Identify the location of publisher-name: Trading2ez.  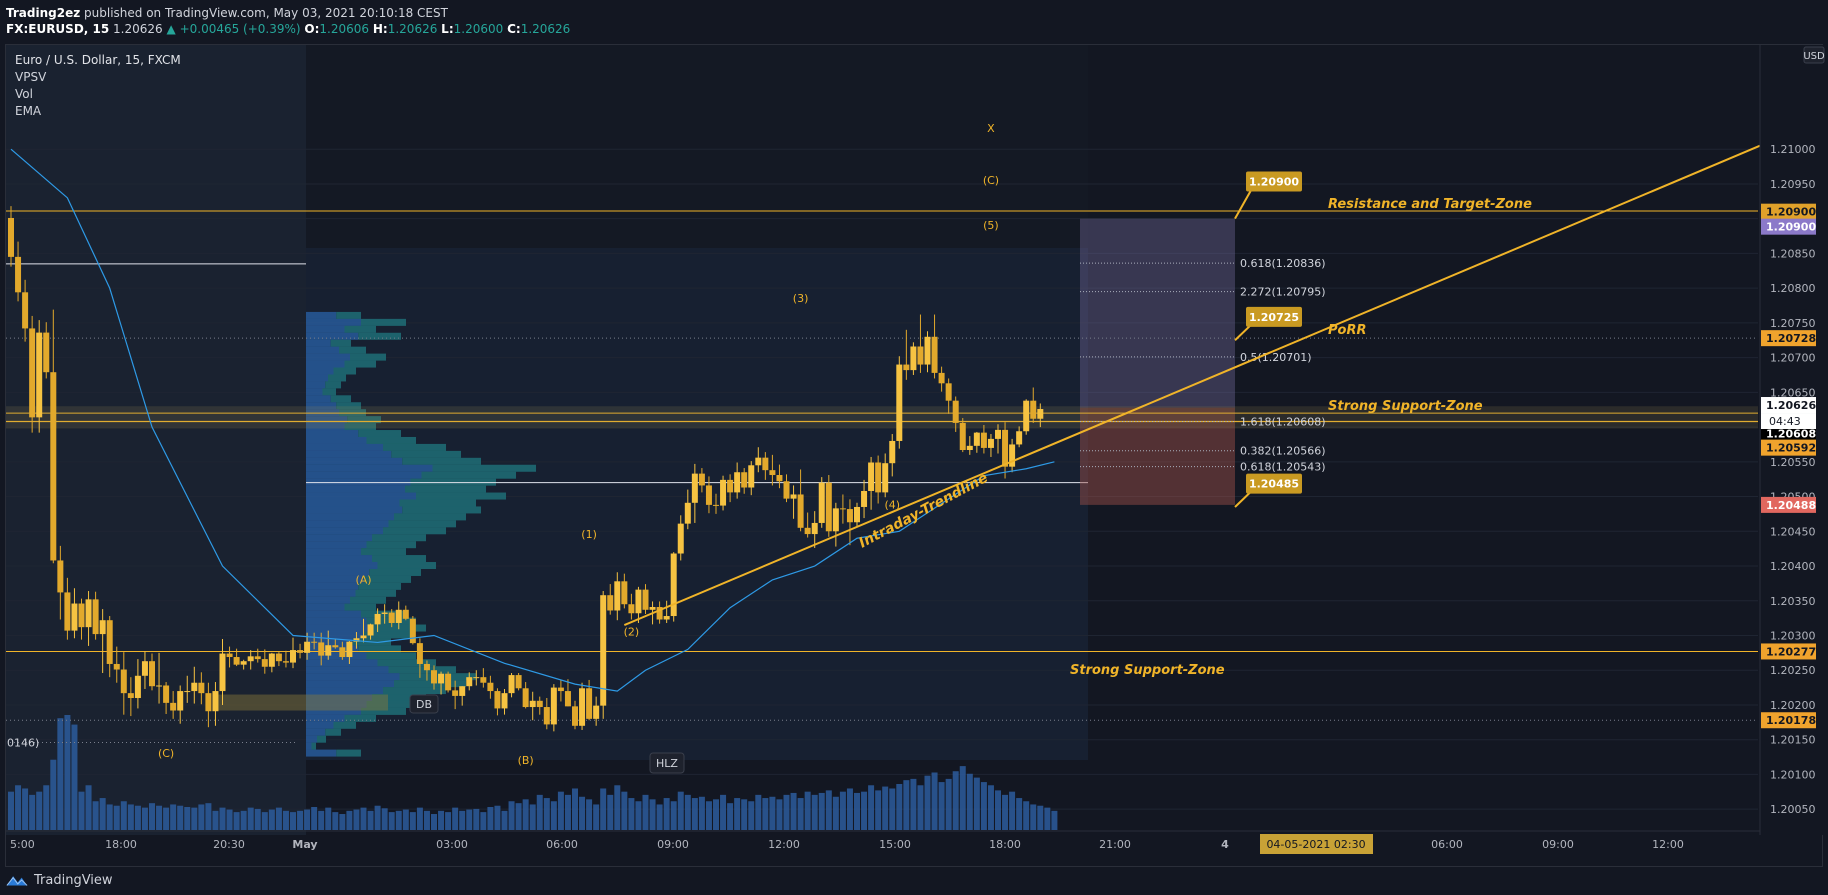
(43, 13).